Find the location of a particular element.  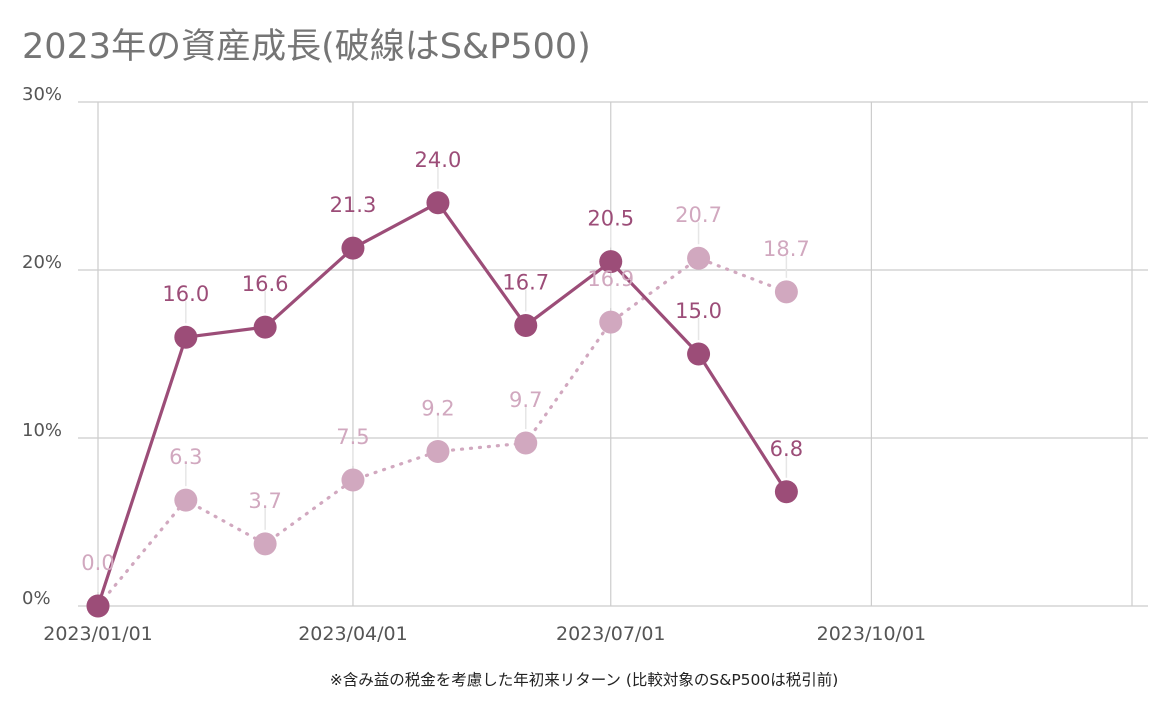

solid-series-data-label: 6.8 is located at coordinates (786, 449).